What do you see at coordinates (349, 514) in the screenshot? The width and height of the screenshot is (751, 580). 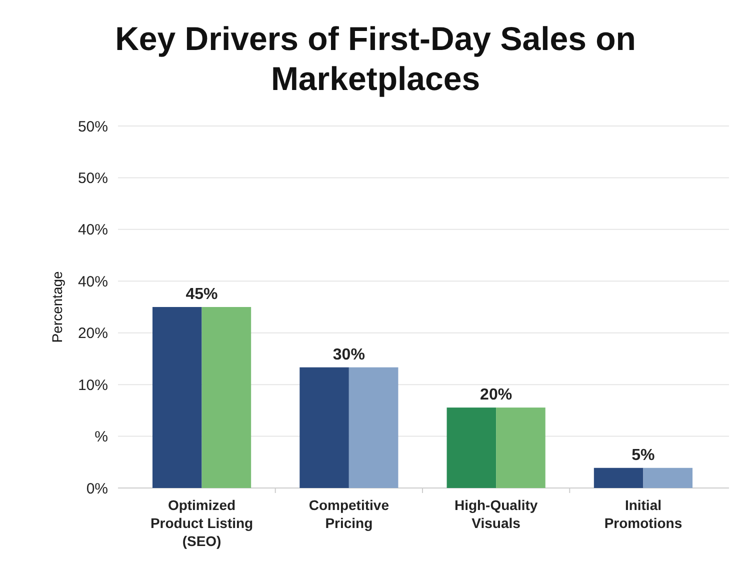 I see `x-tick-label: Competitive Pricing` at bounding box center [349, 514].